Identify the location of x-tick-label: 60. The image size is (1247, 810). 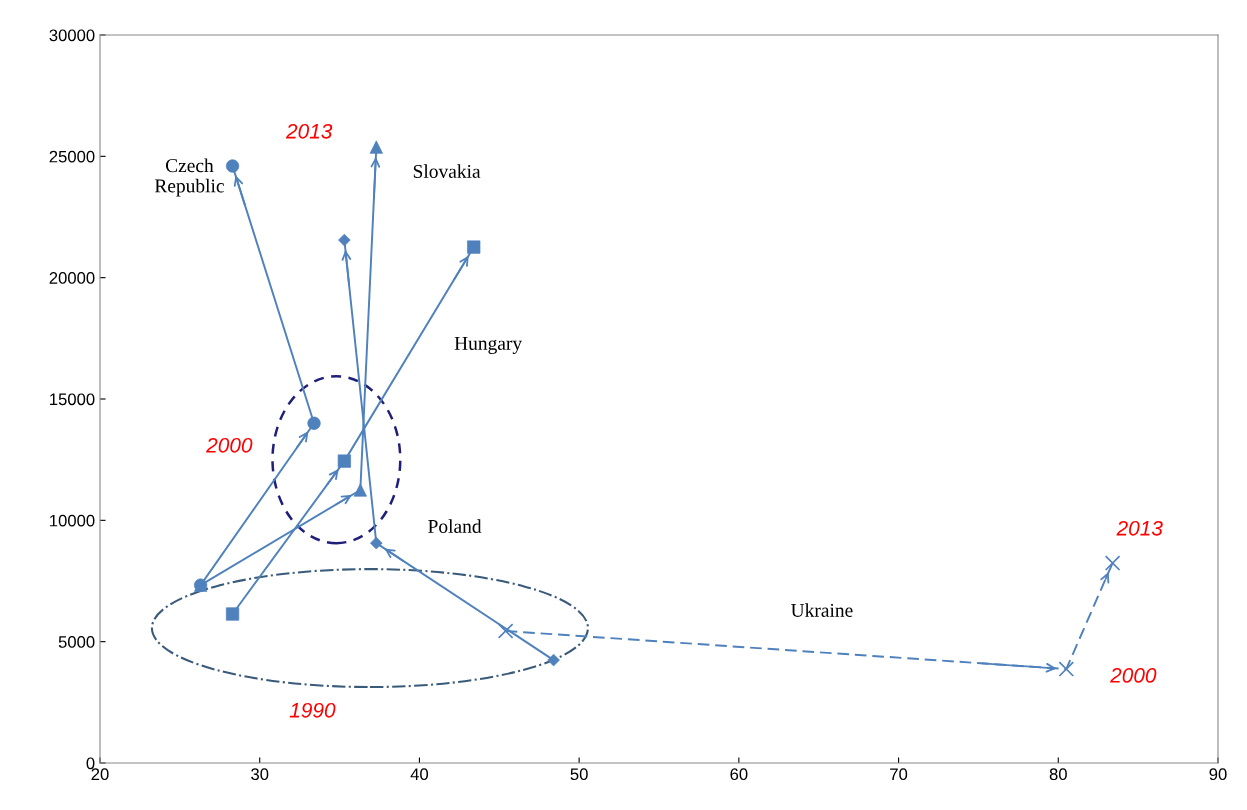
(739, 774).